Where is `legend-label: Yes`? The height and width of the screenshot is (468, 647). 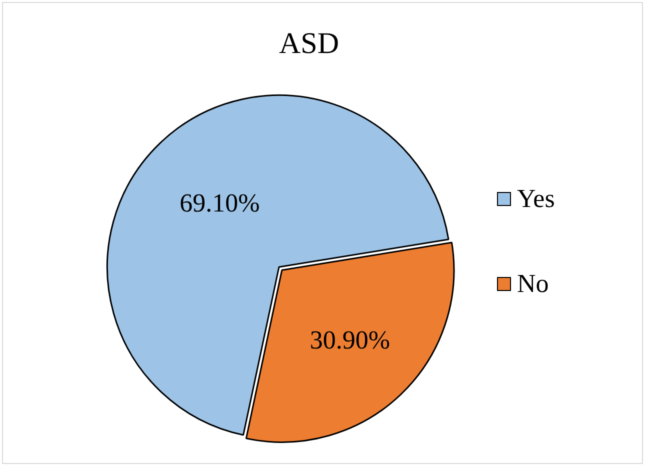
legend-label: Yes is located at coordinates (536, 198).